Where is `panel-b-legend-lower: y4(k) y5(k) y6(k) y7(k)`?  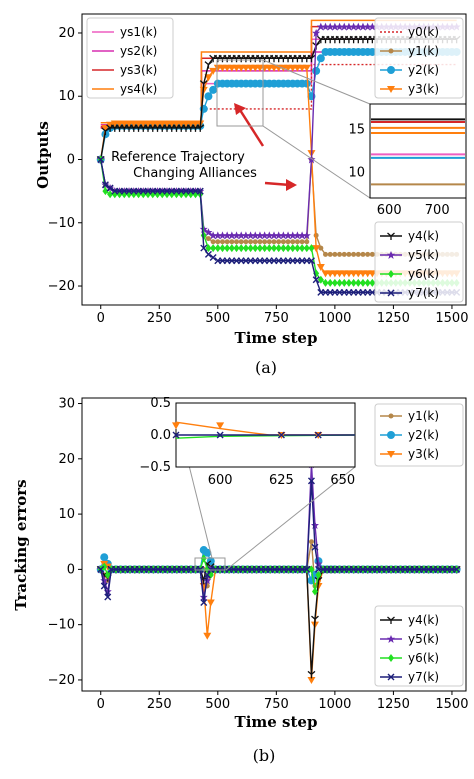 panel-b-legend-lower: y4(k) y5(k) y6(k) y7(k) is located at coordinates (419, 646).